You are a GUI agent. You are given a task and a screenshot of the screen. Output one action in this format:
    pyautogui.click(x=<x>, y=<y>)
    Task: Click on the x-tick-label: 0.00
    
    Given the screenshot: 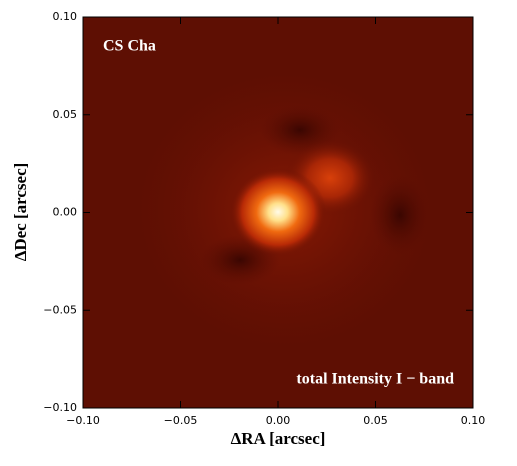 What is the action you would take?
    pyautogui.click(x=278, y=420)
    